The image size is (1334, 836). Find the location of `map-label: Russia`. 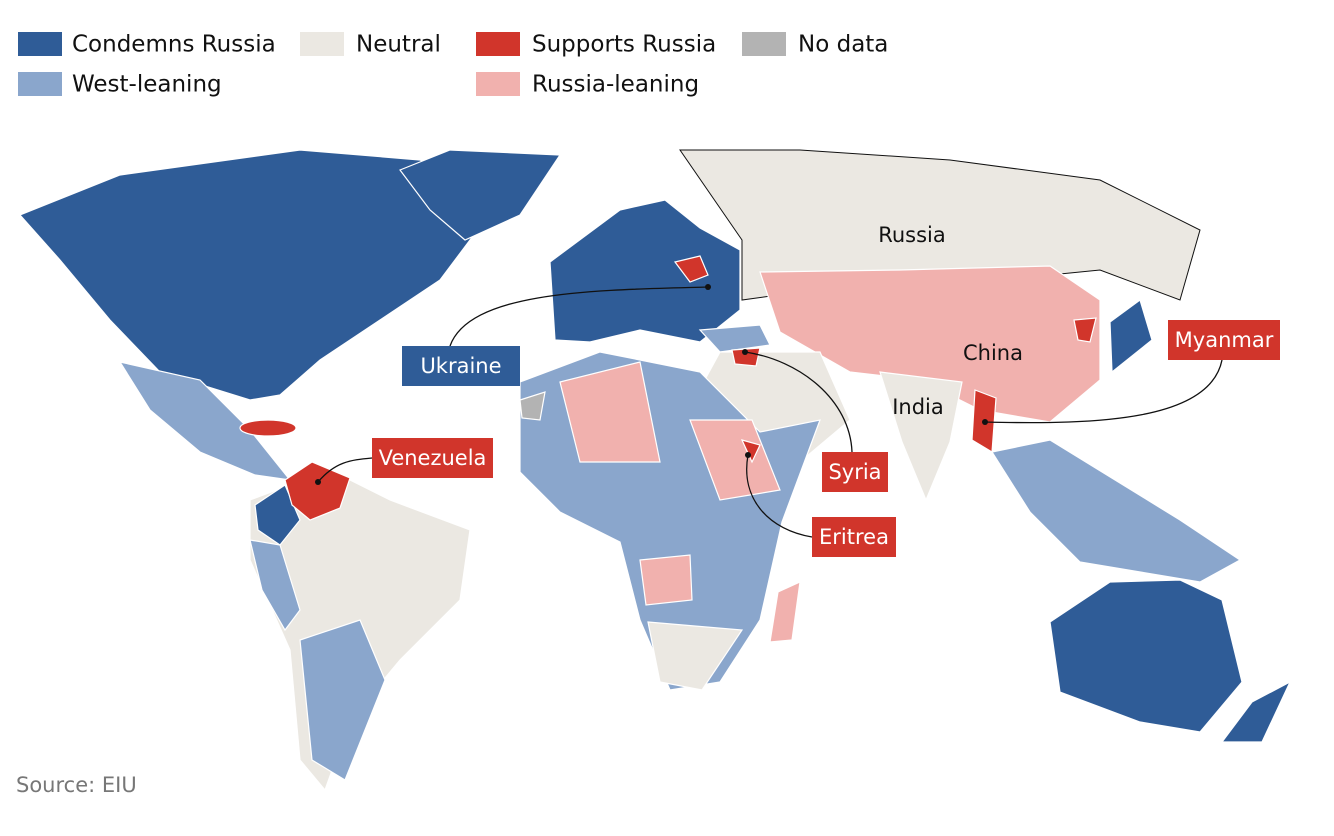

map-label: Russia is located at coordinates (912, 235).